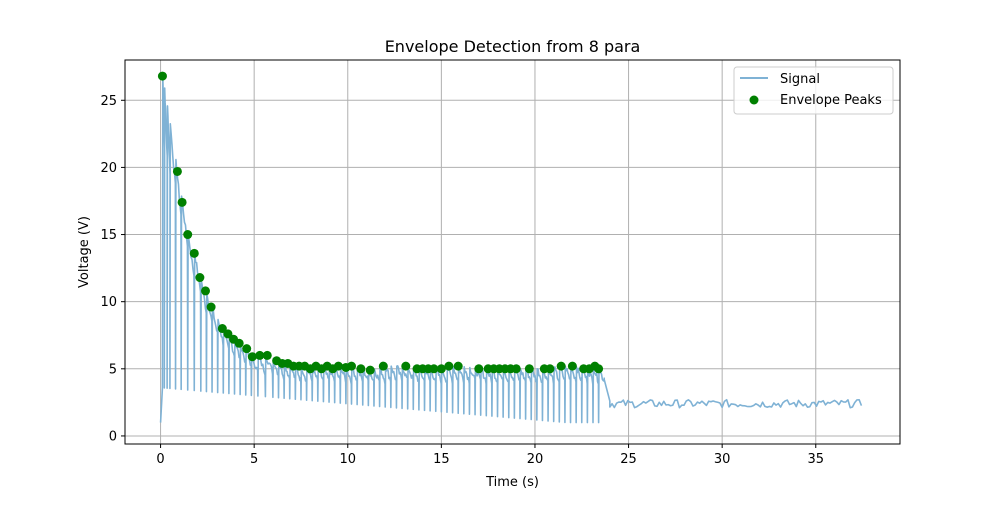 The height and width of the screenshot is (505, 1000). Describe the element at coordinates (535, 459) in the screenshot. I see `x-tick-label: 20` at that location.